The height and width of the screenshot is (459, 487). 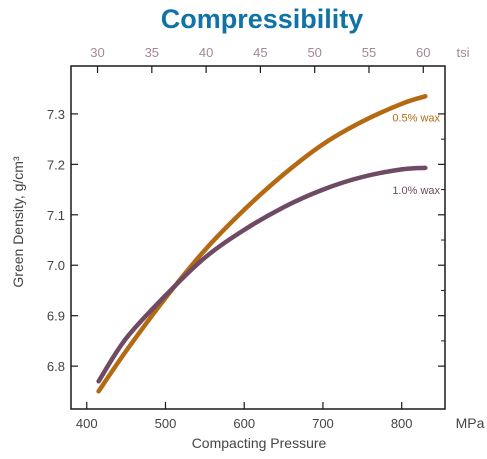 What do you see at coordinates (423, 52) in the screenshot?
I see `top-tick-label: 60` at bounding box center [423, 52].